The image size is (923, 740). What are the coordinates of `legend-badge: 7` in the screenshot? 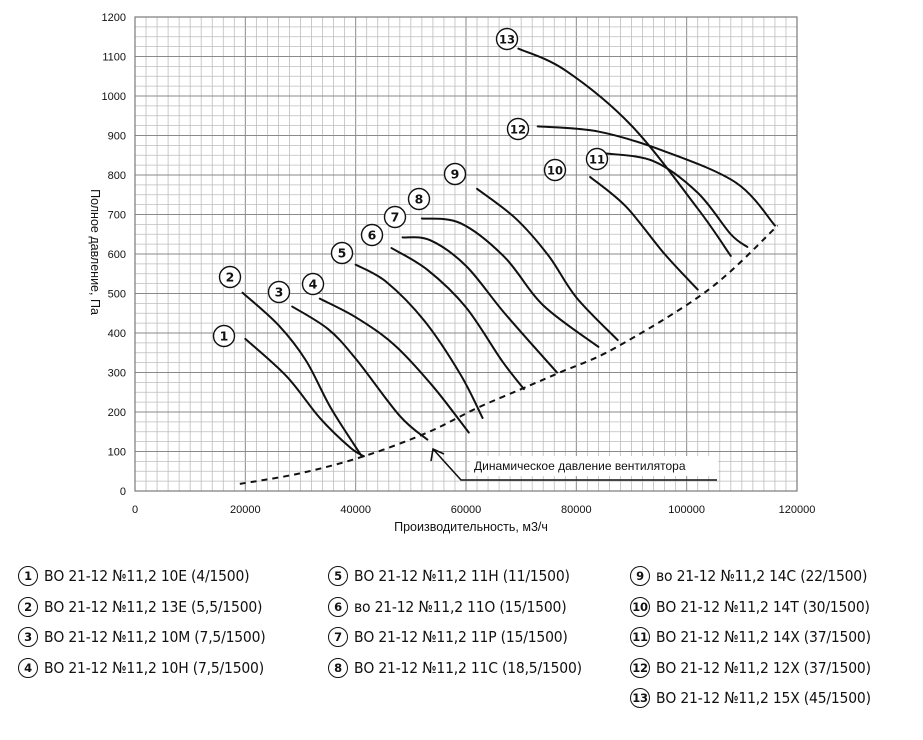 It's located at (338, 637).